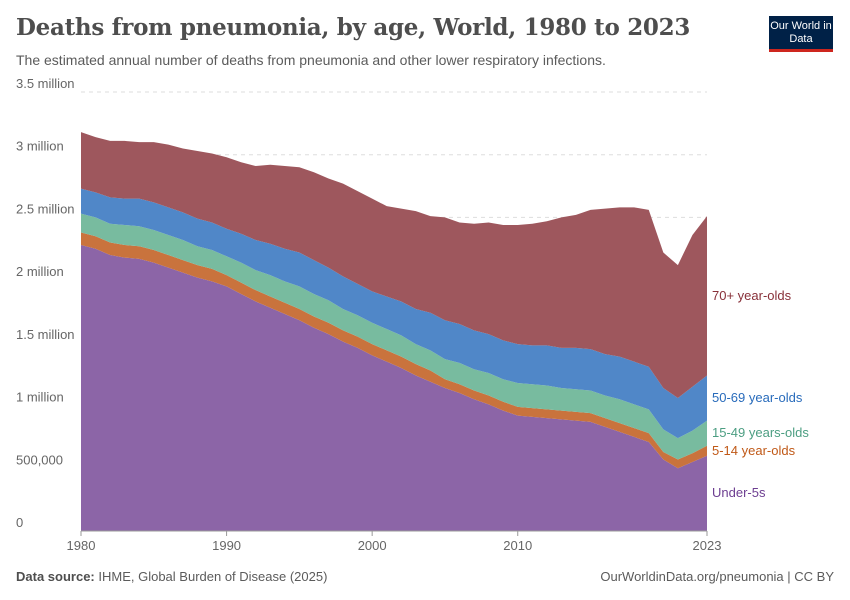 The height and width of the screenshot is (600, 850). Describe the element at coordinates (40, 146) in the screenshot. I see `y-tick-label: 3 million` at that location.